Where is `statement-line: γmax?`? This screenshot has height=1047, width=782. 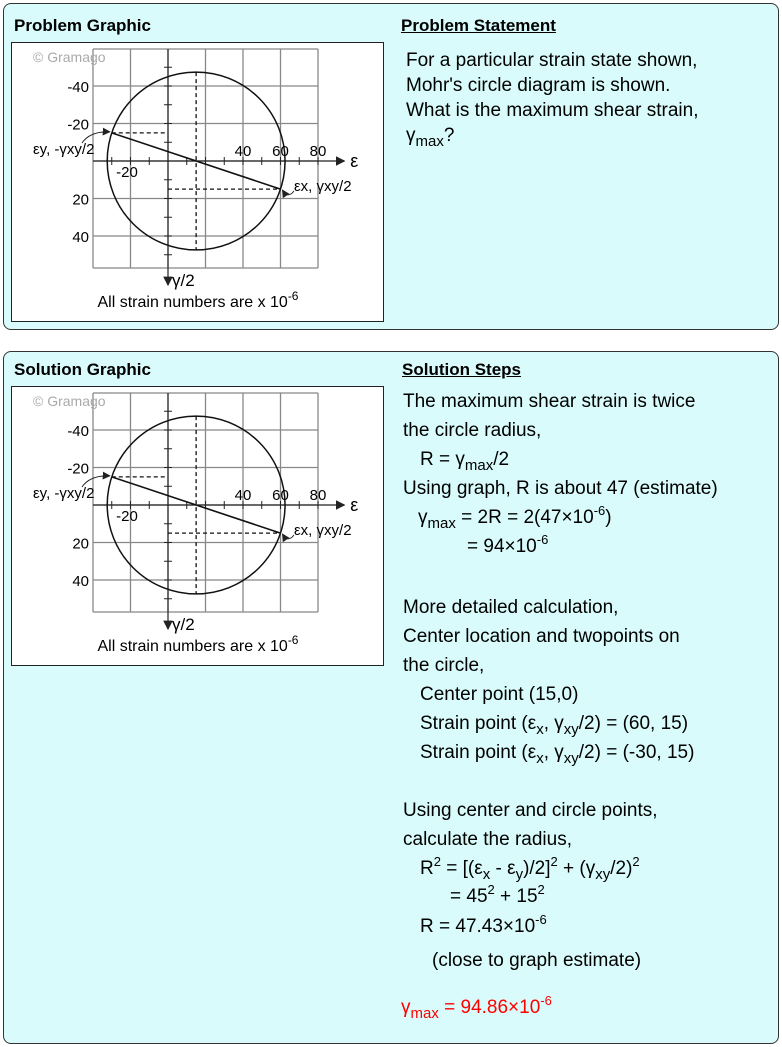 statement-line: γmax? is located at coordinates (430, 137).